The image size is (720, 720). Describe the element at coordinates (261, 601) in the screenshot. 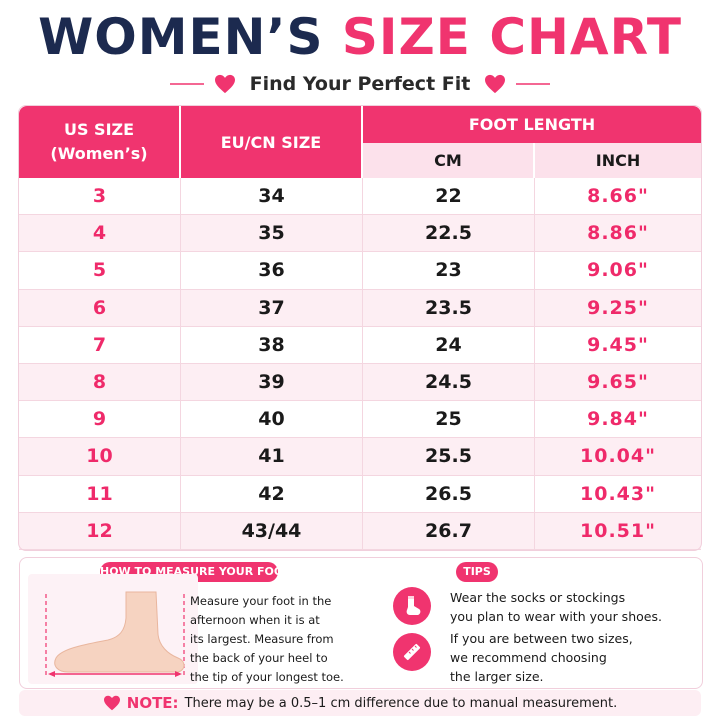

I see `measure-line: Measure your foot in the` at that location.